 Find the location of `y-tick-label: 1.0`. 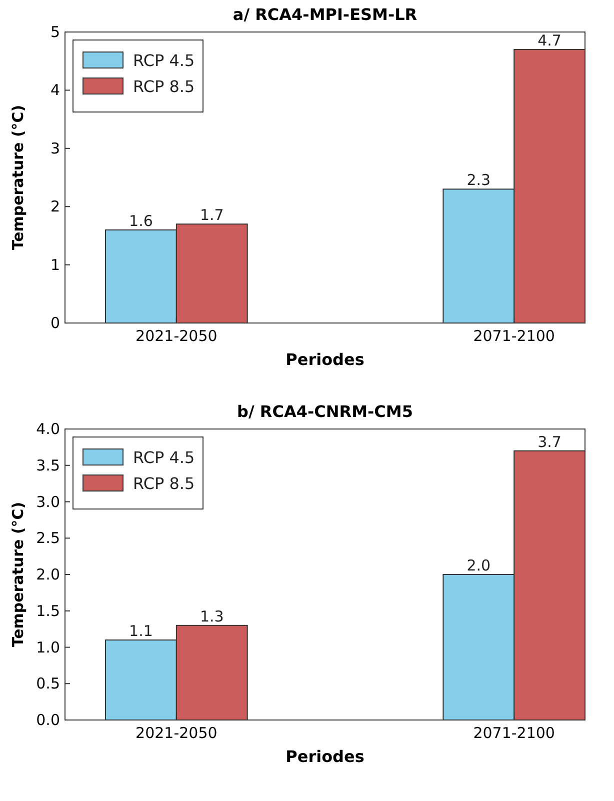

y-tick-label: 1.0 is located at coordinates (48, 647).